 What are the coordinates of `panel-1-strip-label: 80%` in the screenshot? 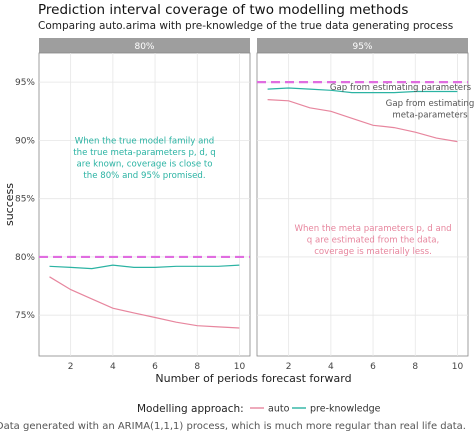 It's located at (144, 47).